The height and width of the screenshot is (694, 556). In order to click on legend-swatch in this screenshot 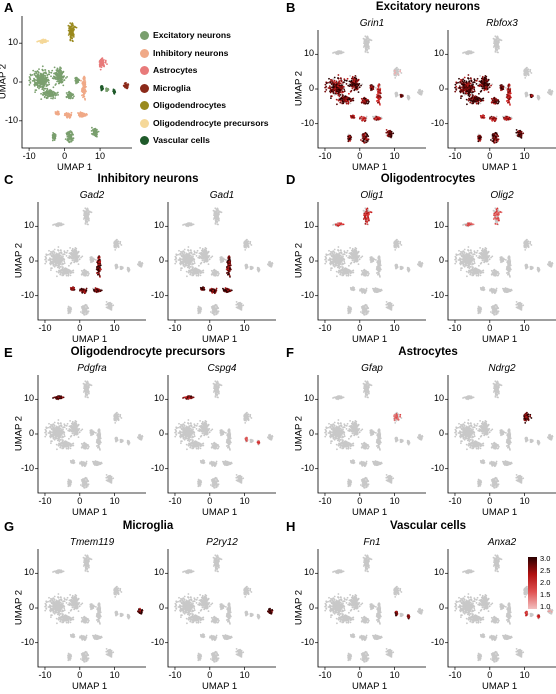, I will do `click(144, 88)`.